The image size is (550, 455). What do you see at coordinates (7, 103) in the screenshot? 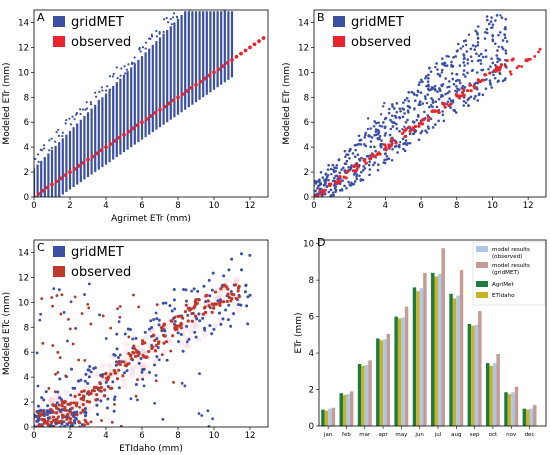
I see `y-axis-label: Modeled ETr (mm)` at bounding box center [7, 103].